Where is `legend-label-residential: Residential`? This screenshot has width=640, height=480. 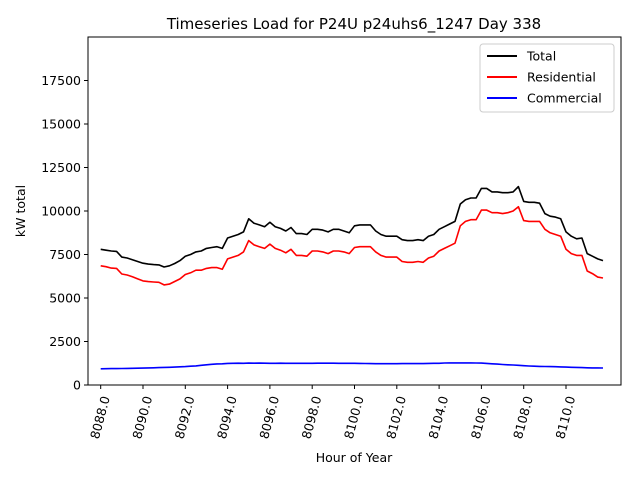
legend-label-residential: Residential is located at coordinates (561, 77).